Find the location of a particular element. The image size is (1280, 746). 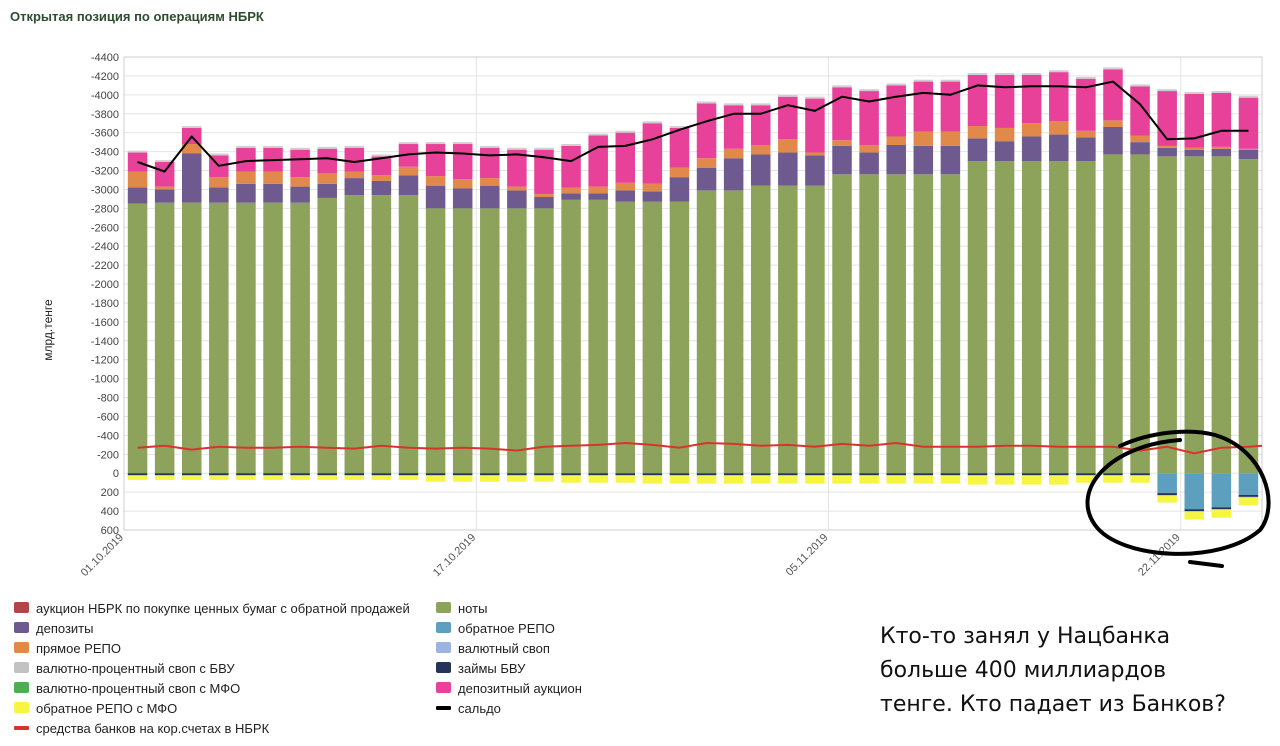

legend-item: валютный своп is located at coordinates (509, 650).